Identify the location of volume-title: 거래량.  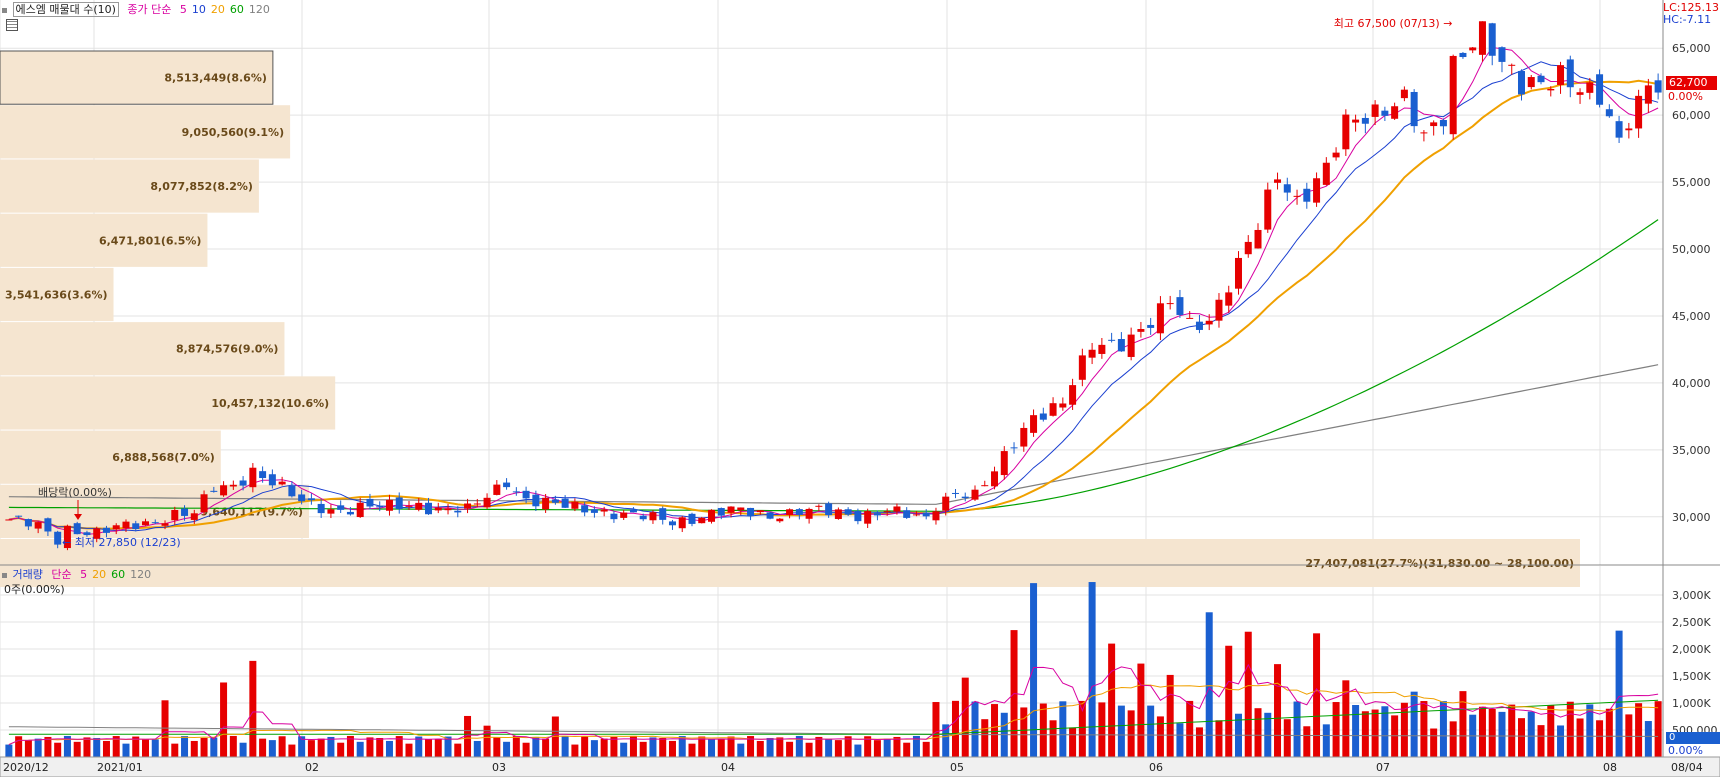
(27, 574).